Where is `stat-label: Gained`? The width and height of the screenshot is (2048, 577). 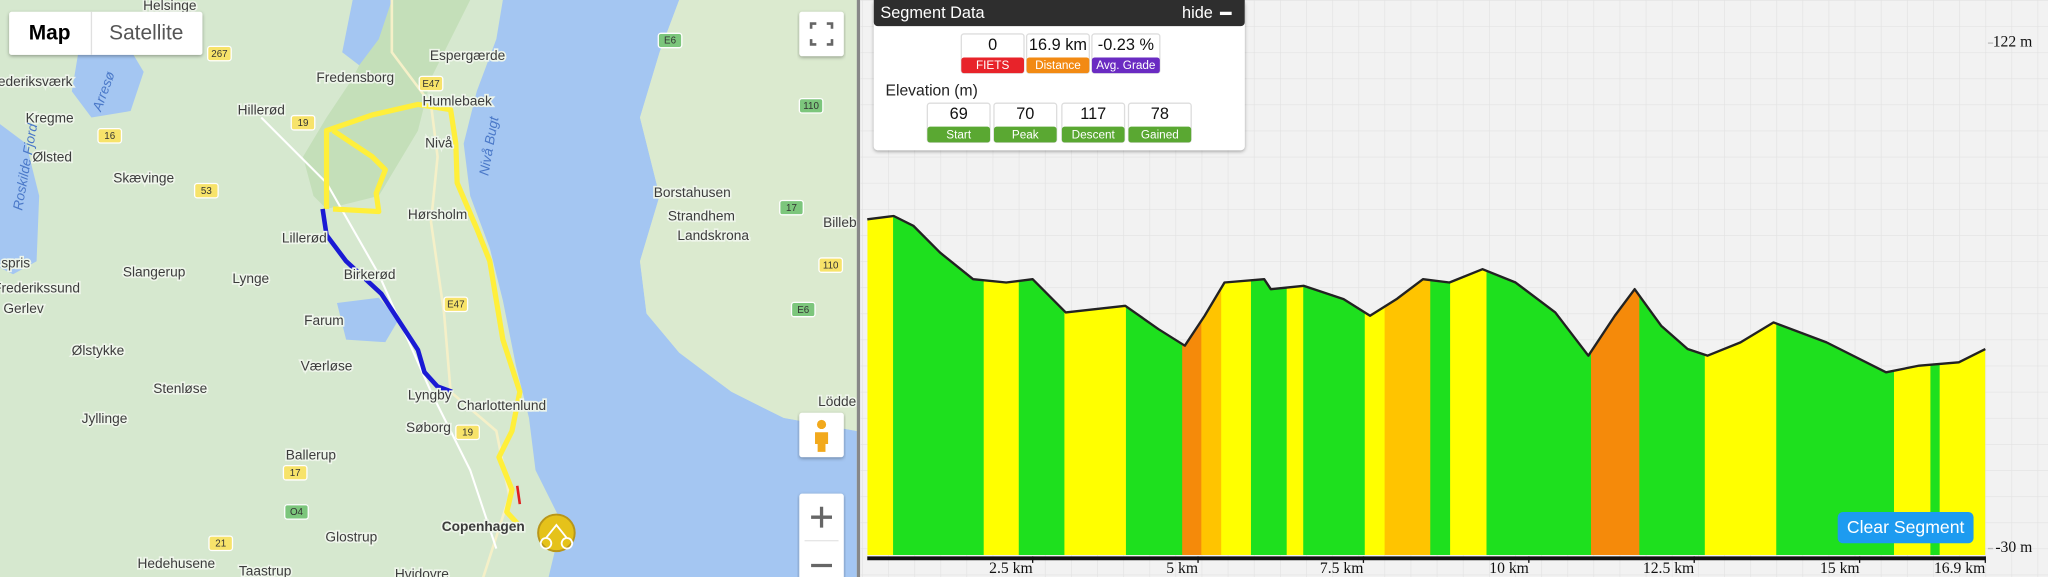
stat-label: Gained is located at coordinates (1160, 134).